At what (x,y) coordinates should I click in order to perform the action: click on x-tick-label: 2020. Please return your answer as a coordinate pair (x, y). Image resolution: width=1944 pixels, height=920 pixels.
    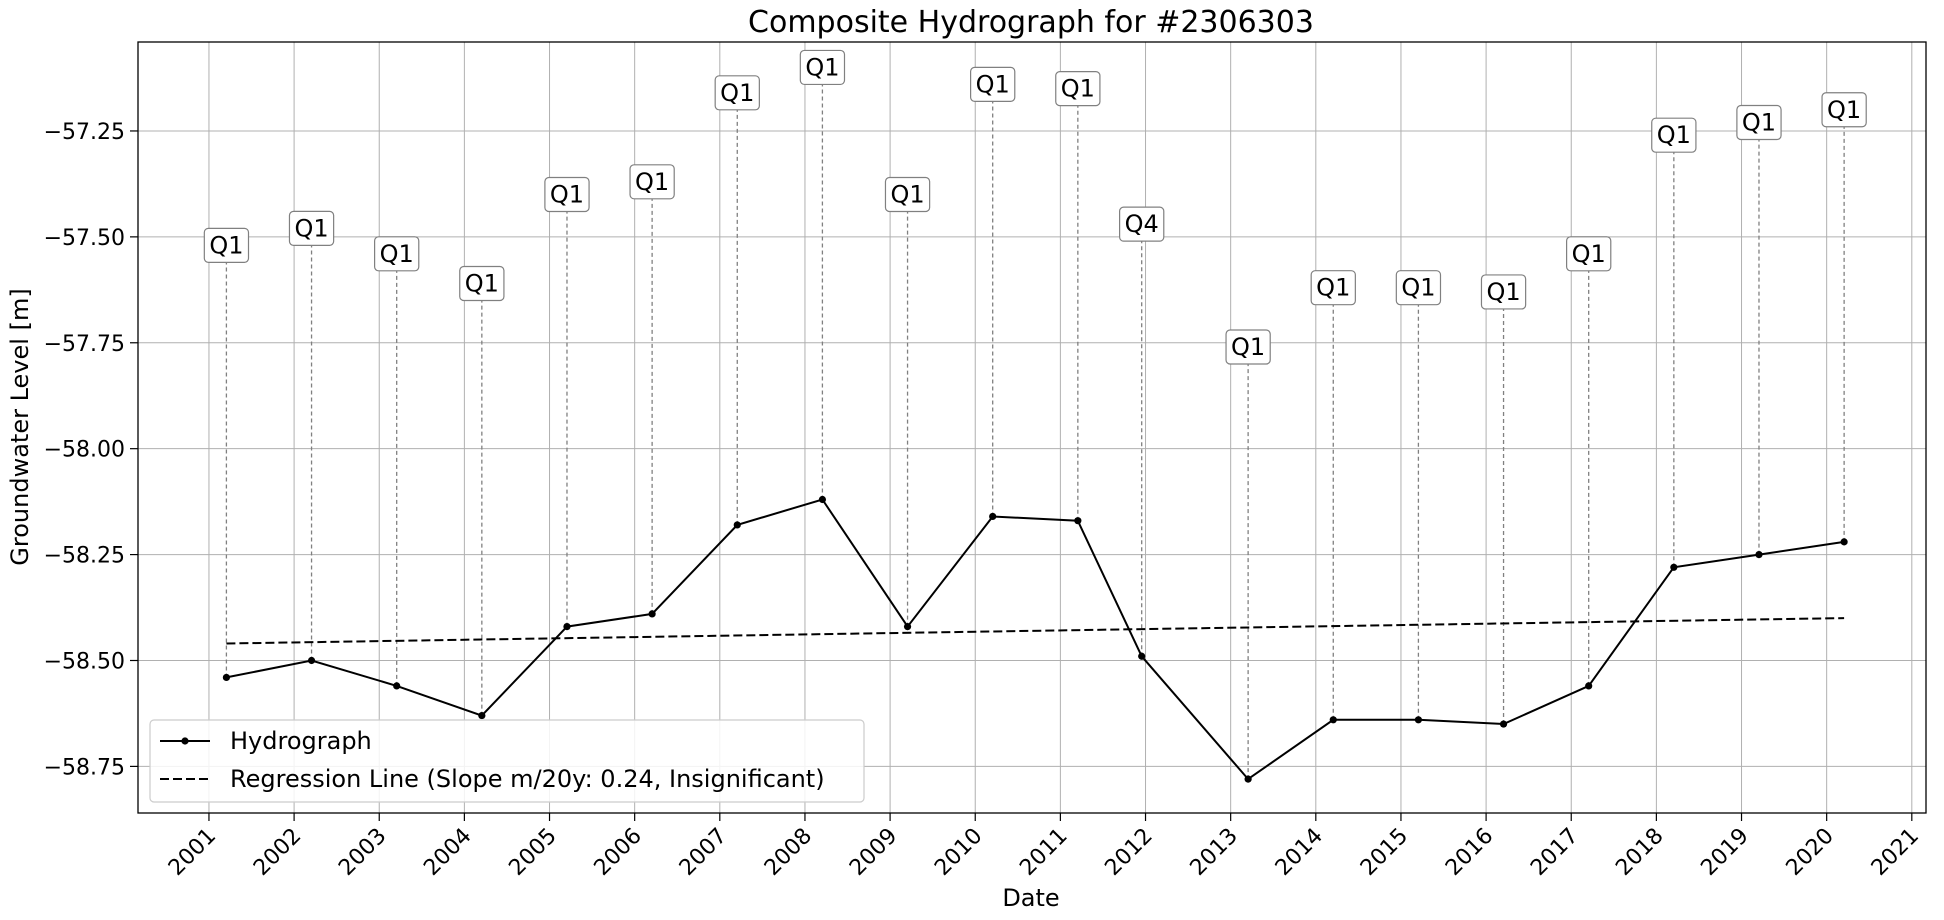
    Looking at the image, I should click on (1810, 852).